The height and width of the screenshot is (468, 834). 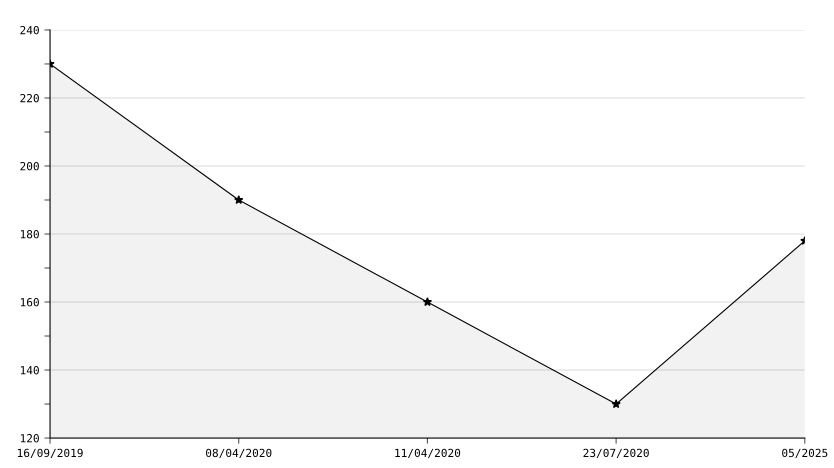 I want to click on x-tick-label: 11/04/2020, so click(x=427, y=453).